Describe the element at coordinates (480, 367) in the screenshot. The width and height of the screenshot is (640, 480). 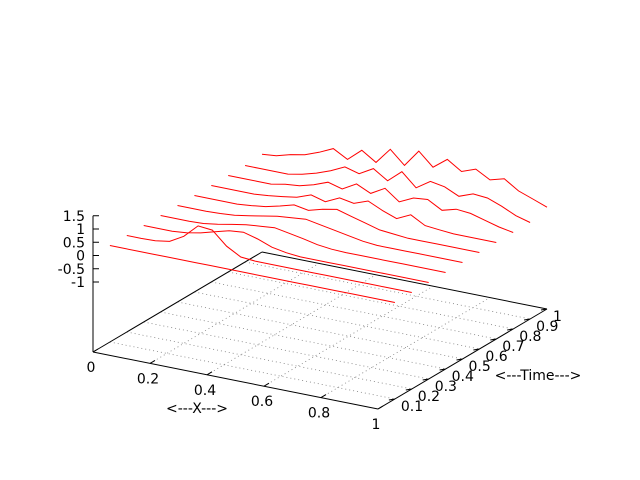
I see `time-tick-label: 0.5` at that location.